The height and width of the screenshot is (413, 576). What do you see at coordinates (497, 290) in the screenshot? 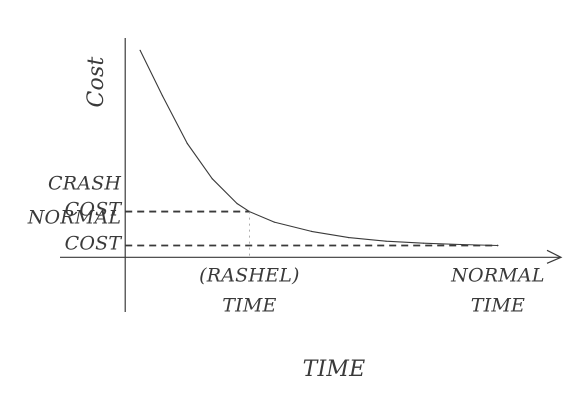
I see `x-tick-label-1: NORMAL TIME` at bounding box center [497, 290].